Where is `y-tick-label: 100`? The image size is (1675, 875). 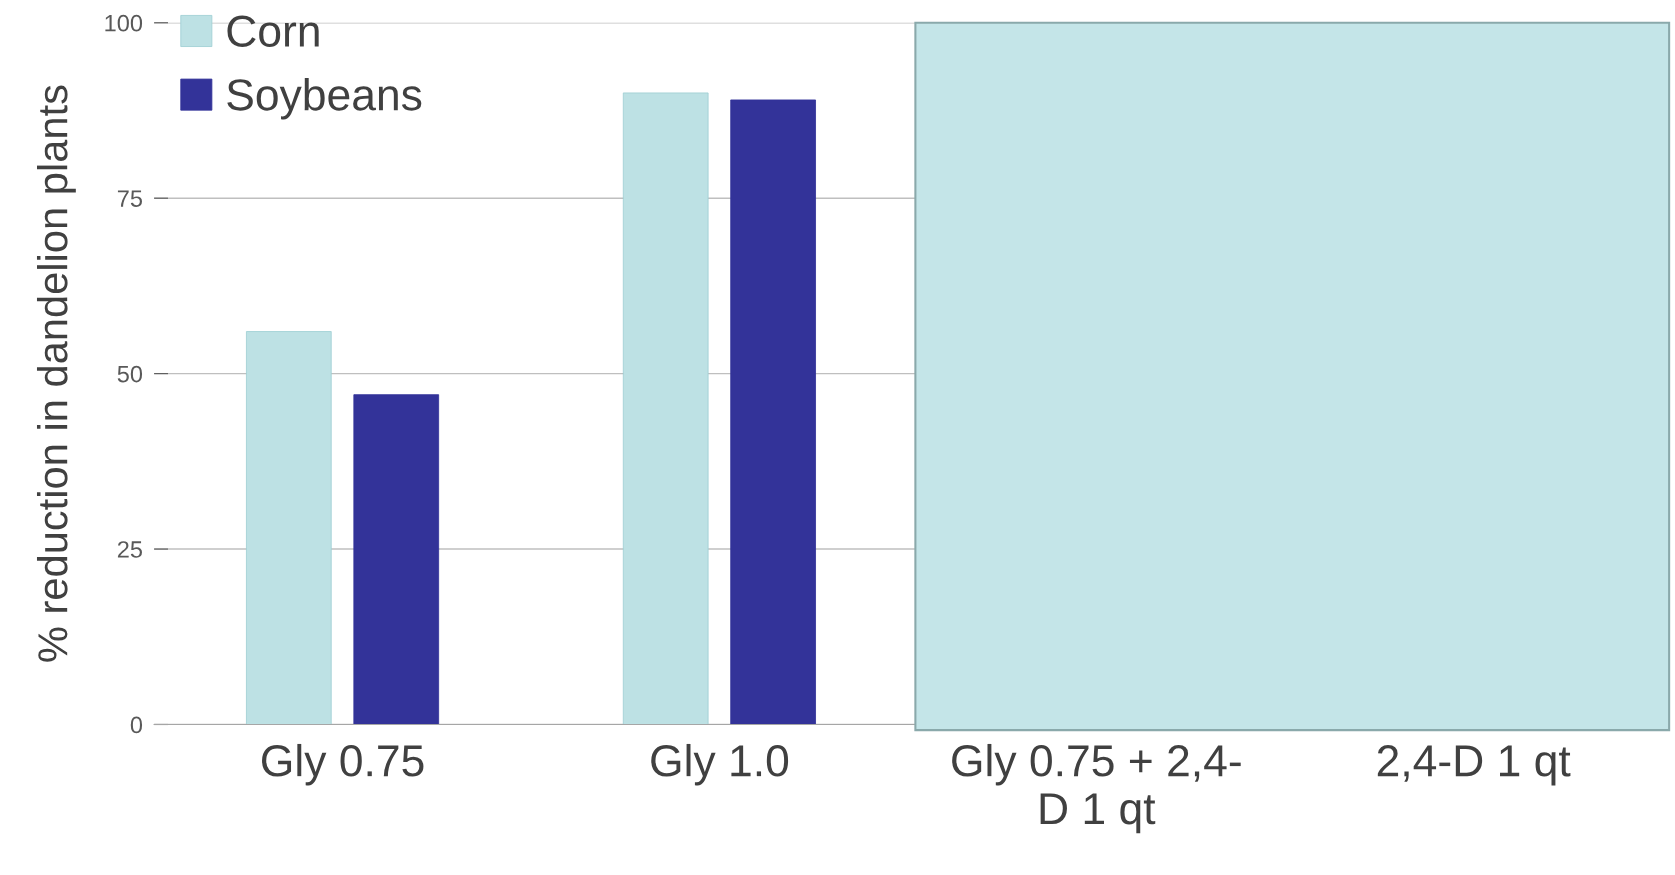
y-tick-label: 100 is located at coordinates (124, 23).